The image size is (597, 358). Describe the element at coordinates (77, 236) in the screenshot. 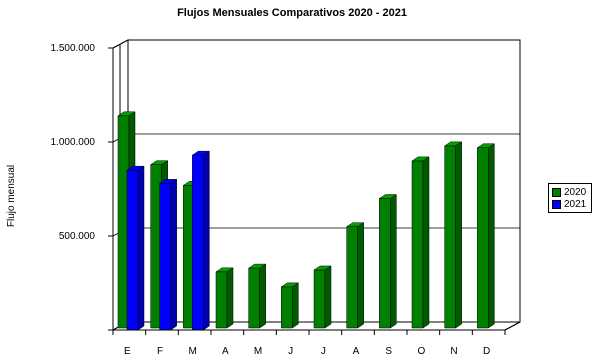

I see `y-tick-label: 500.000` at that location.